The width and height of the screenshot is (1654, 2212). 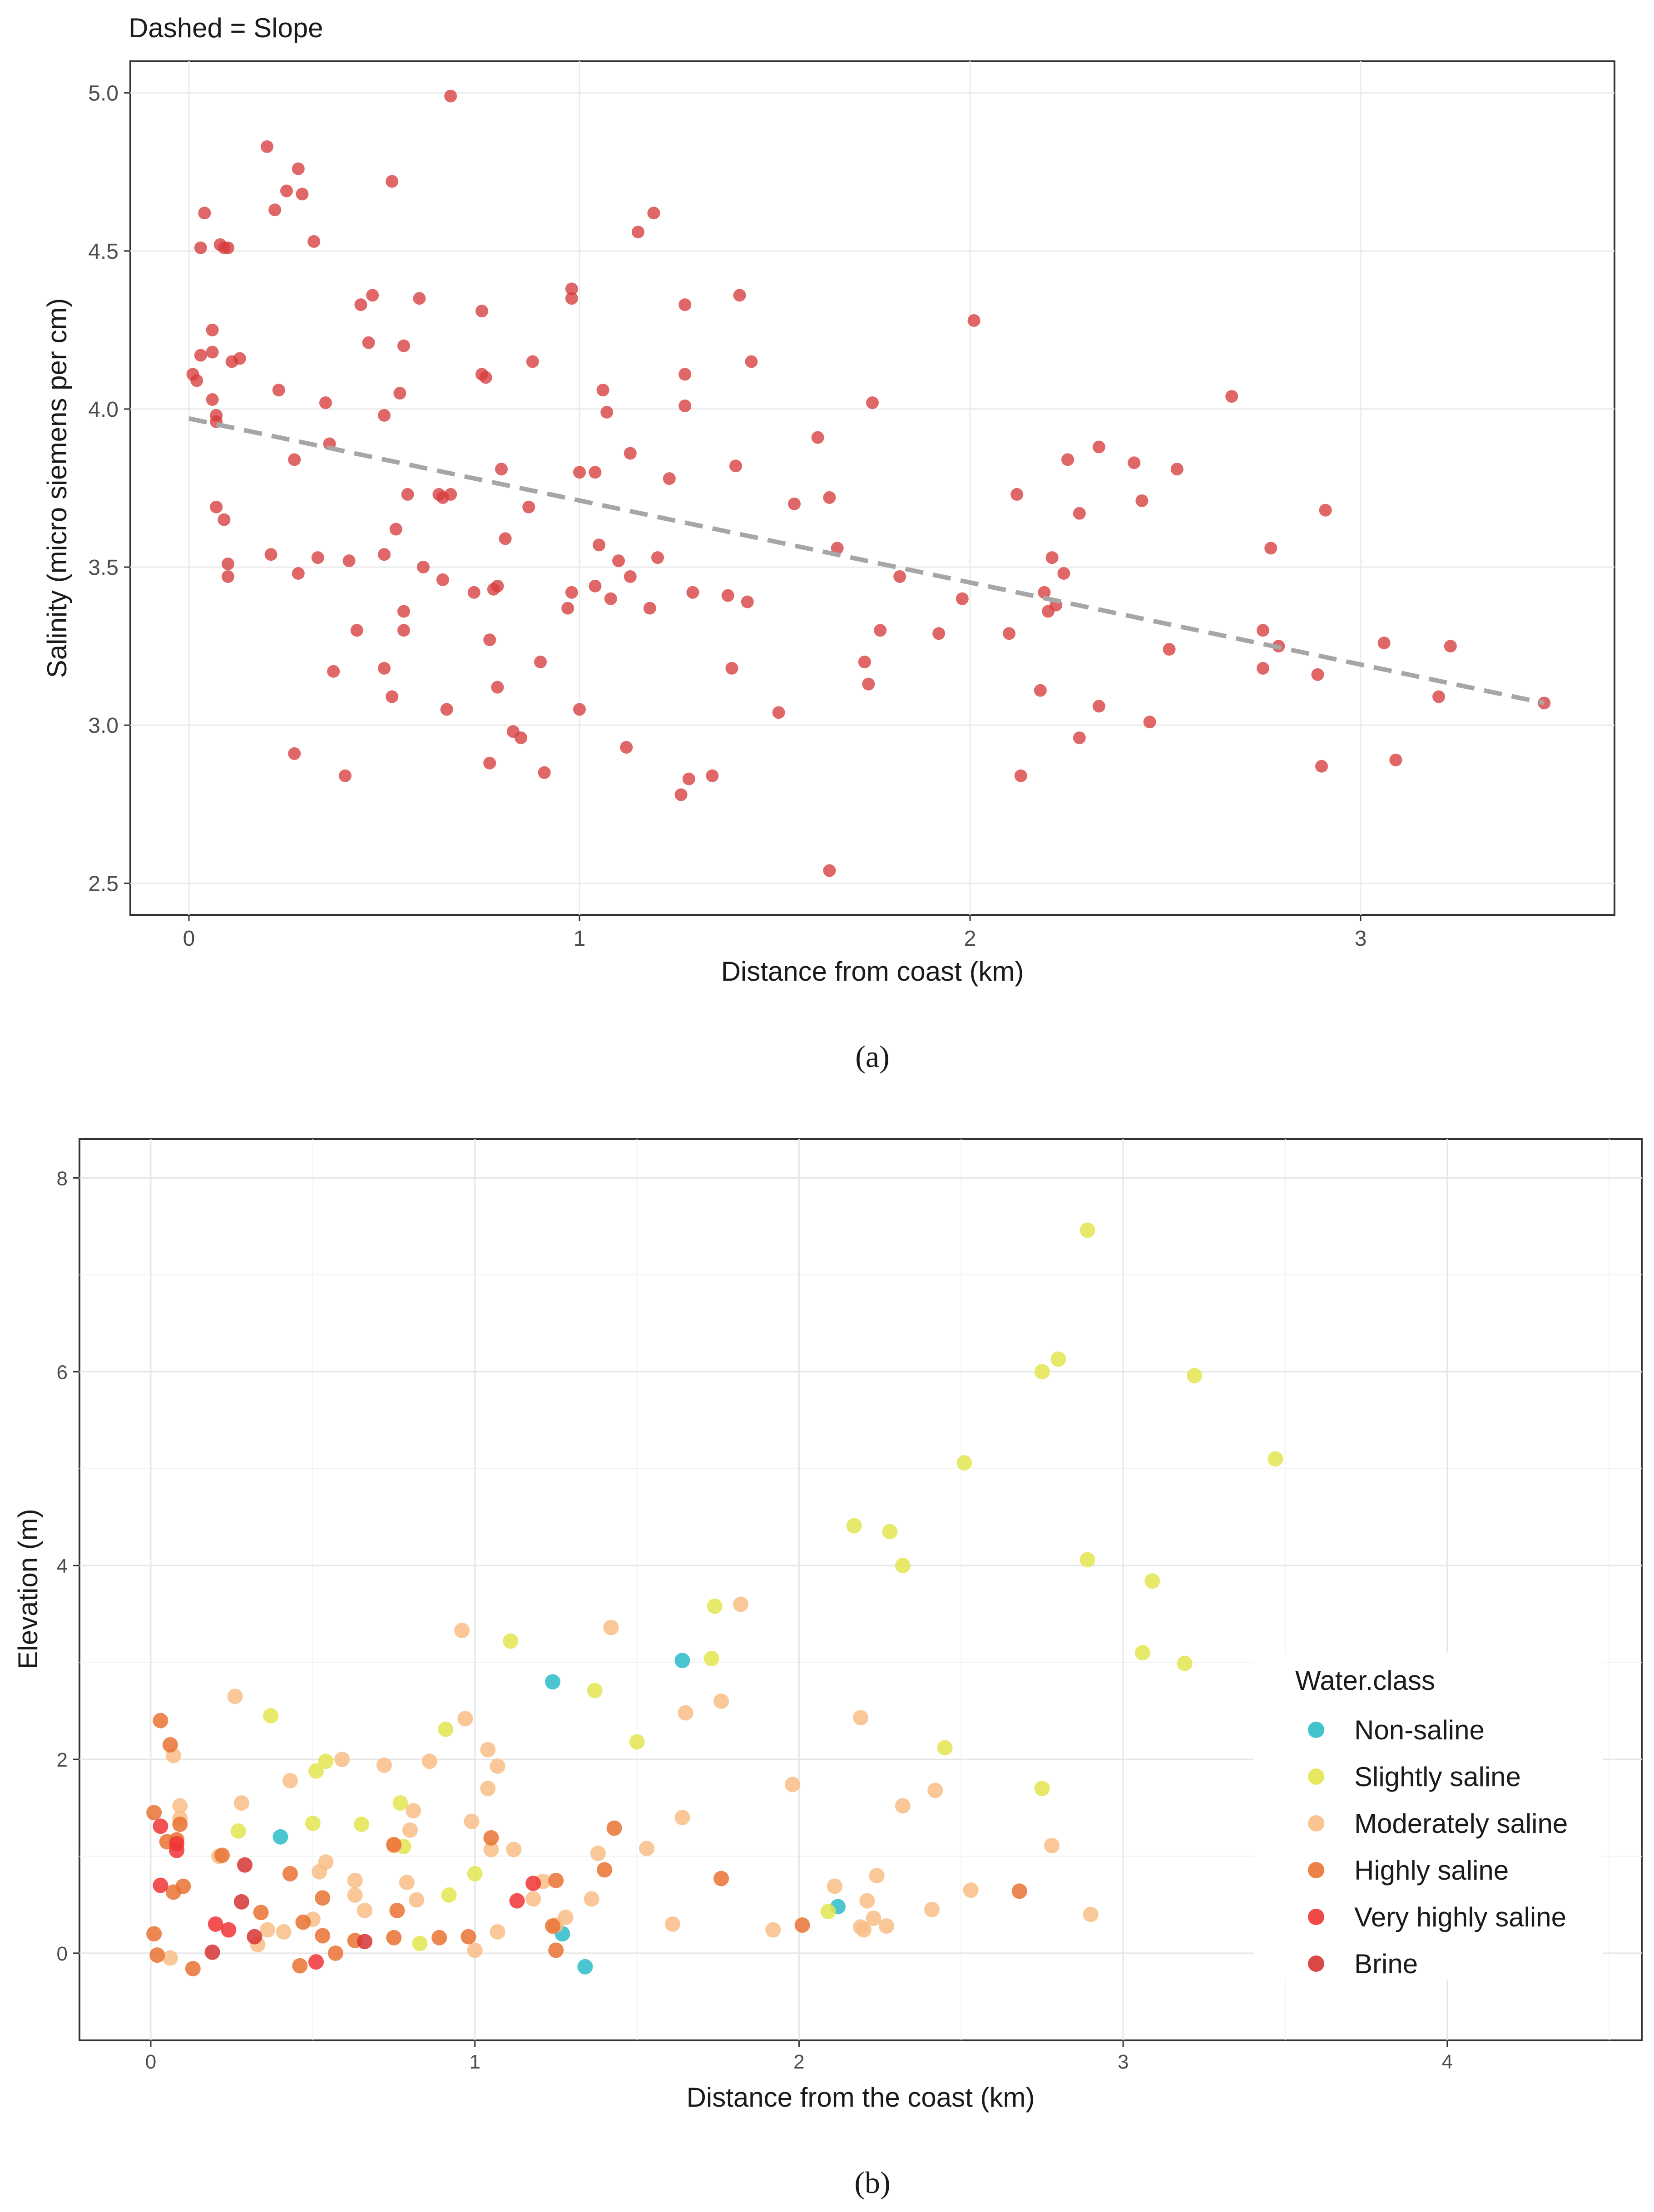 I want to click on chart-b-x-tick-label: 1, so click(x=474, y=2062).